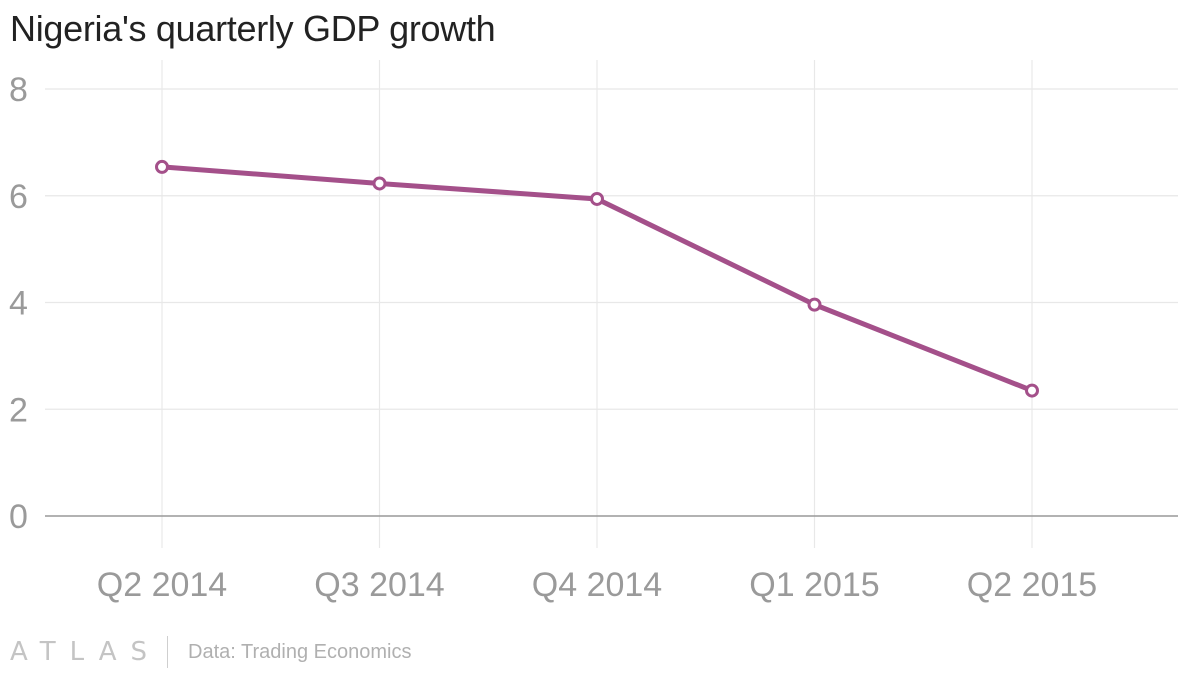 The image size is (1200, 675). I want to click on footer-divider, so click(168, 652).